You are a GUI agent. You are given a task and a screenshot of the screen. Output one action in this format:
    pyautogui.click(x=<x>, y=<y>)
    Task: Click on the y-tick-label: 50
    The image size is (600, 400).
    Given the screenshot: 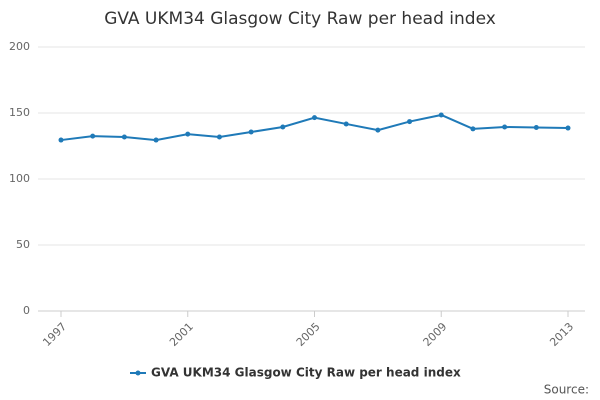 What is the action you would take?
    pyautogui.click(x=23, y=244)
    